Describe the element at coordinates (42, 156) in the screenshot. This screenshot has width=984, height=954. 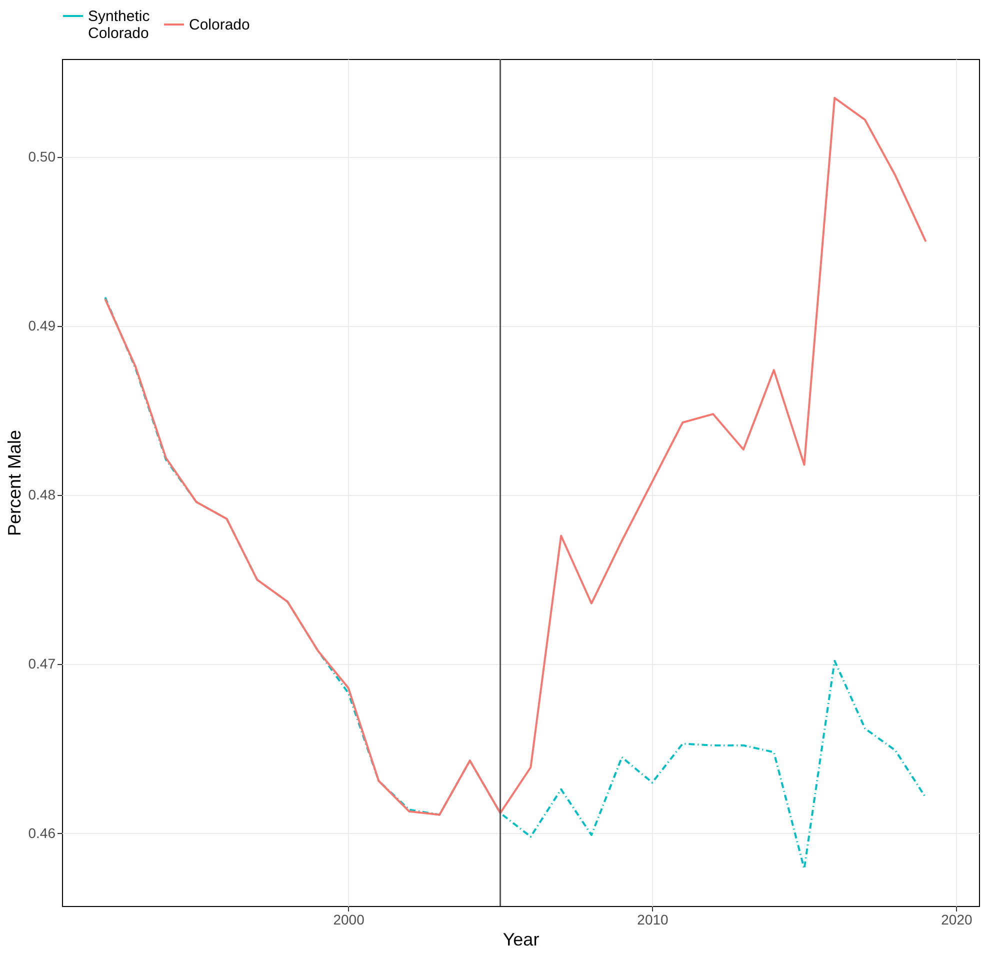
I see `y-tick-label: 0.50` at that location.